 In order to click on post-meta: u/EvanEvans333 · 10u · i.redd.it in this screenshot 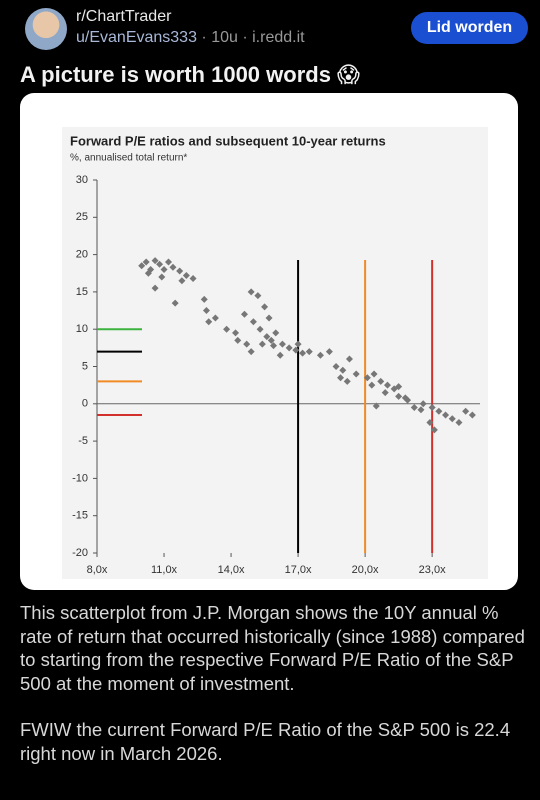, I will do `click(190, 37)`.